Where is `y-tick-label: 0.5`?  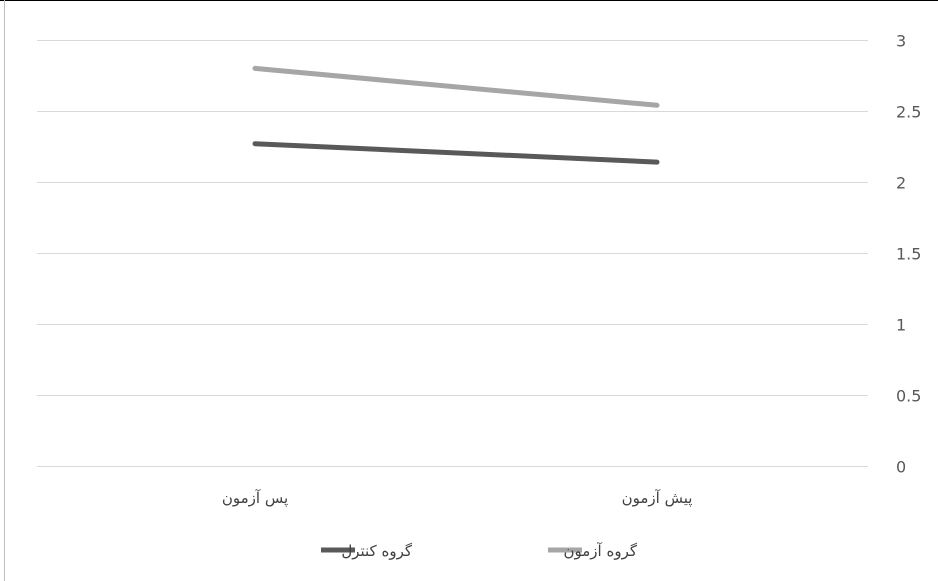
y-tick-label: 0.5 is located at coordinates (908, 396).